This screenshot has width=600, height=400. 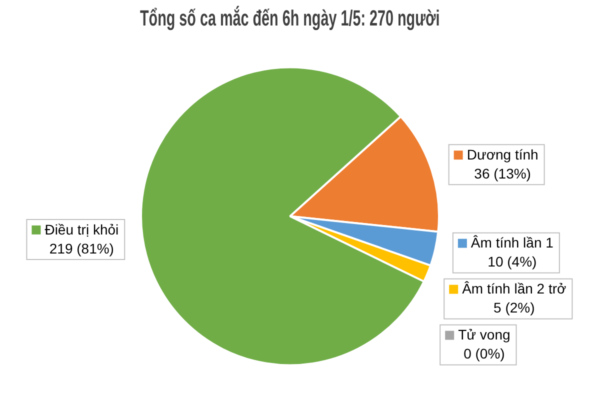 What do you see at coordinates (290, 17) in the screenshot?
I see `chart-title: Tổng số ca mắc đến 6h ngày 1/5: 270 người` at bounding box center [290, 17].